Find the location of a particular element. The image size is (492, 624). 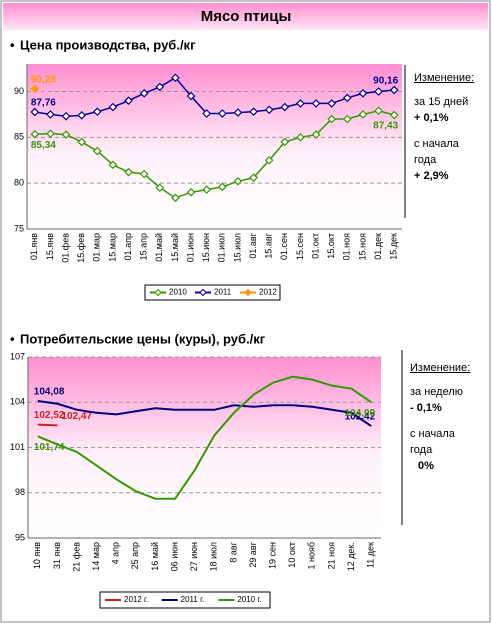

value-label: 102,52 is located at coordinates (49, 415).